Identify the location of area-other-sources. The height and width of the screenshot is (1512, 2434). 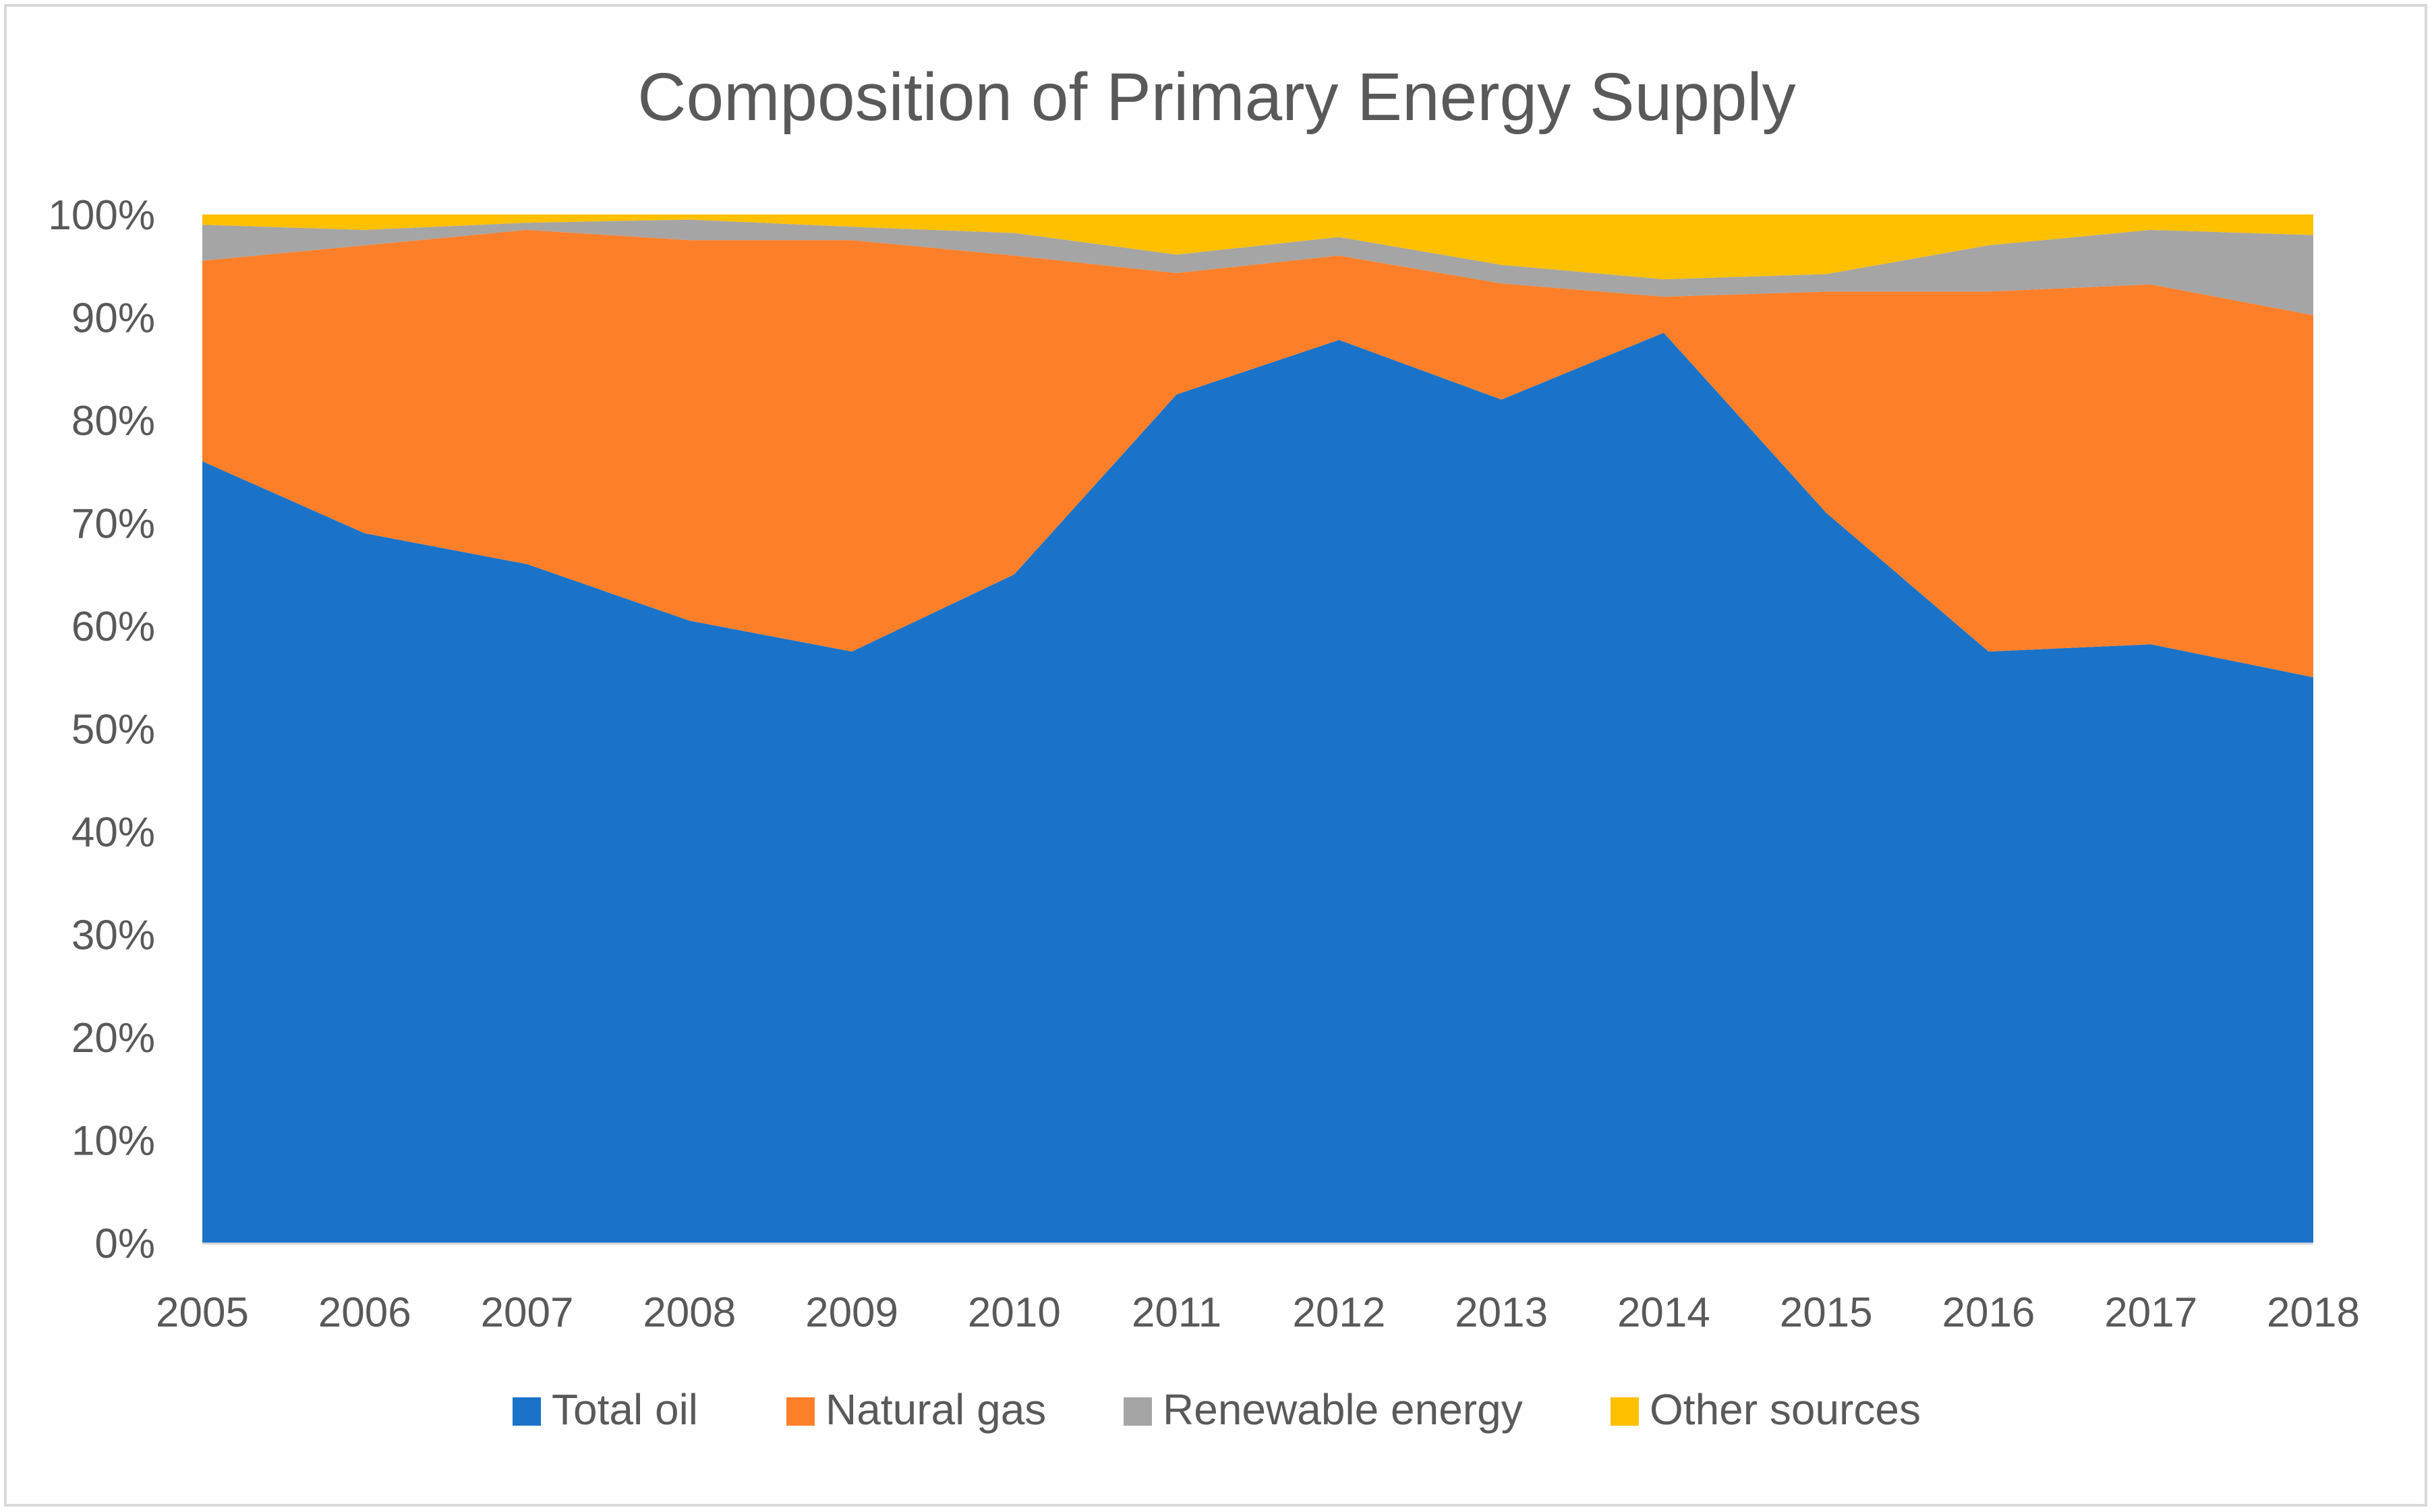
(1257, 247).